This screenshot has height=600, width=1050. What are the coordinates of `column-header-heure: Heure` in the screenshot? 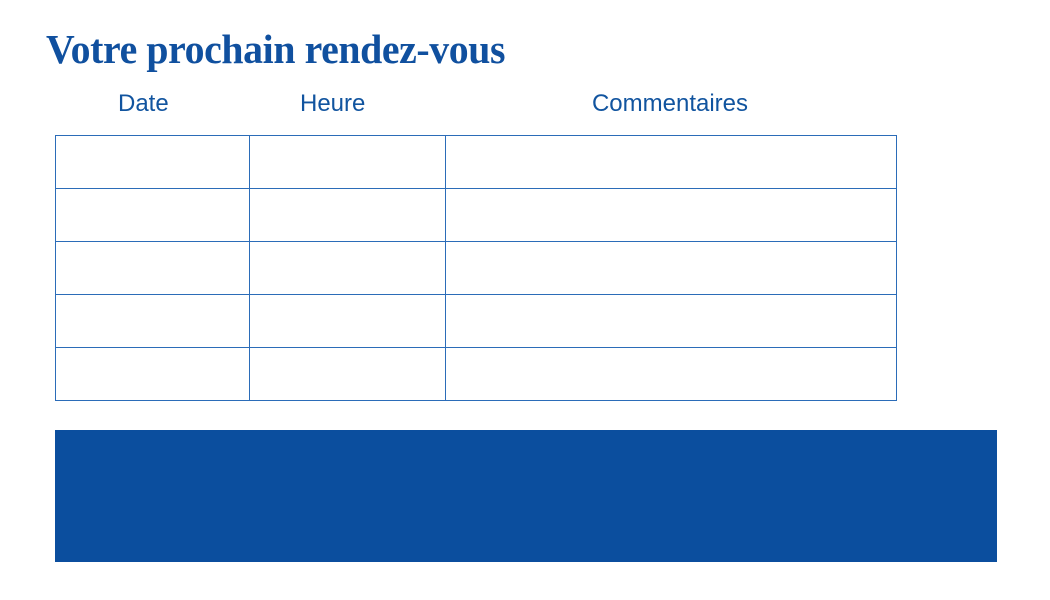 It's located at (333, 103).